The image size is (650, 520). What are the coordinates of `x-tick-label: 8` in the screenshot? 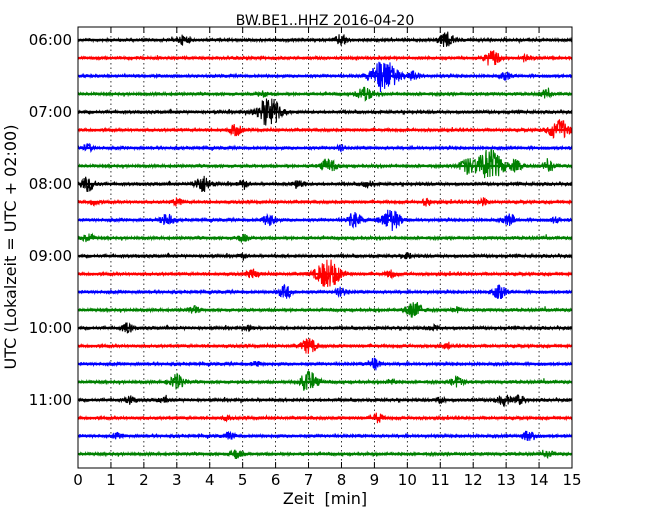 It's located at (342, 480).